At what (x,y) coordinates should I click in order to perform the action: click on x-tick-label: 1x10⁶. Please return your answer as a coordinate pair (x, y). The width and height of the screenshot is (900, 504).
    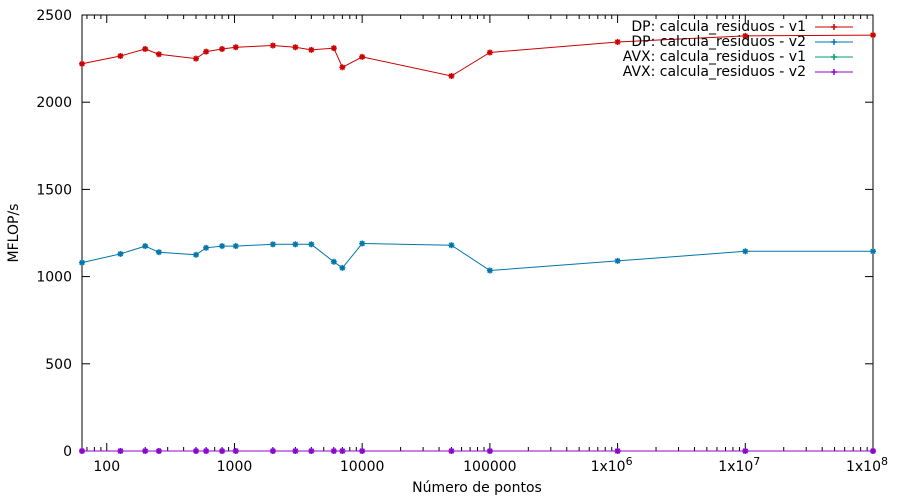
    Looking at the image, I should click on (612, 465).